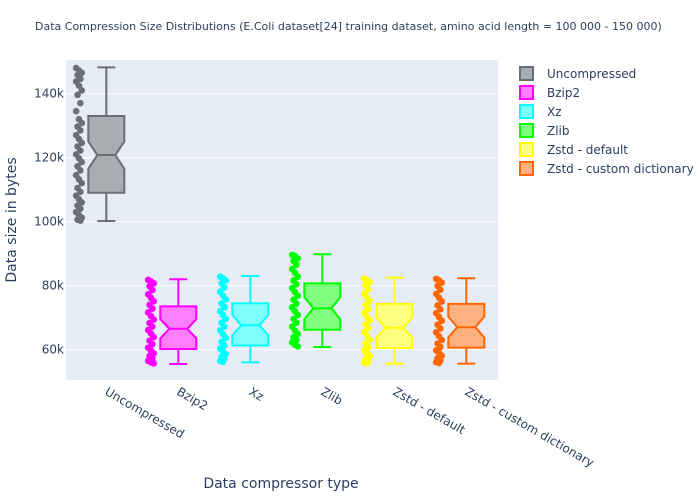 This screenshot has height=500, width=700. I want to click on legend-label: Zstd - custom dictionary, so click(620, 169).